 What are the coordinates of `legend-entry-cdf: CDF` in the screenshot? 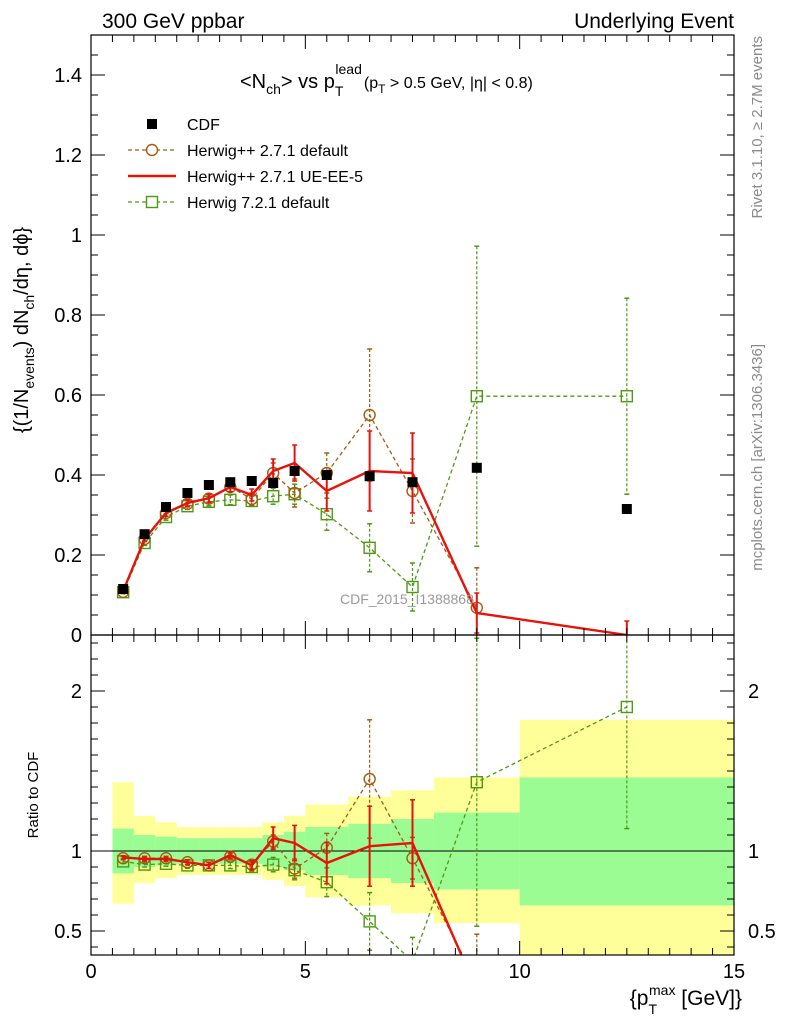 It's located at (183, 125).